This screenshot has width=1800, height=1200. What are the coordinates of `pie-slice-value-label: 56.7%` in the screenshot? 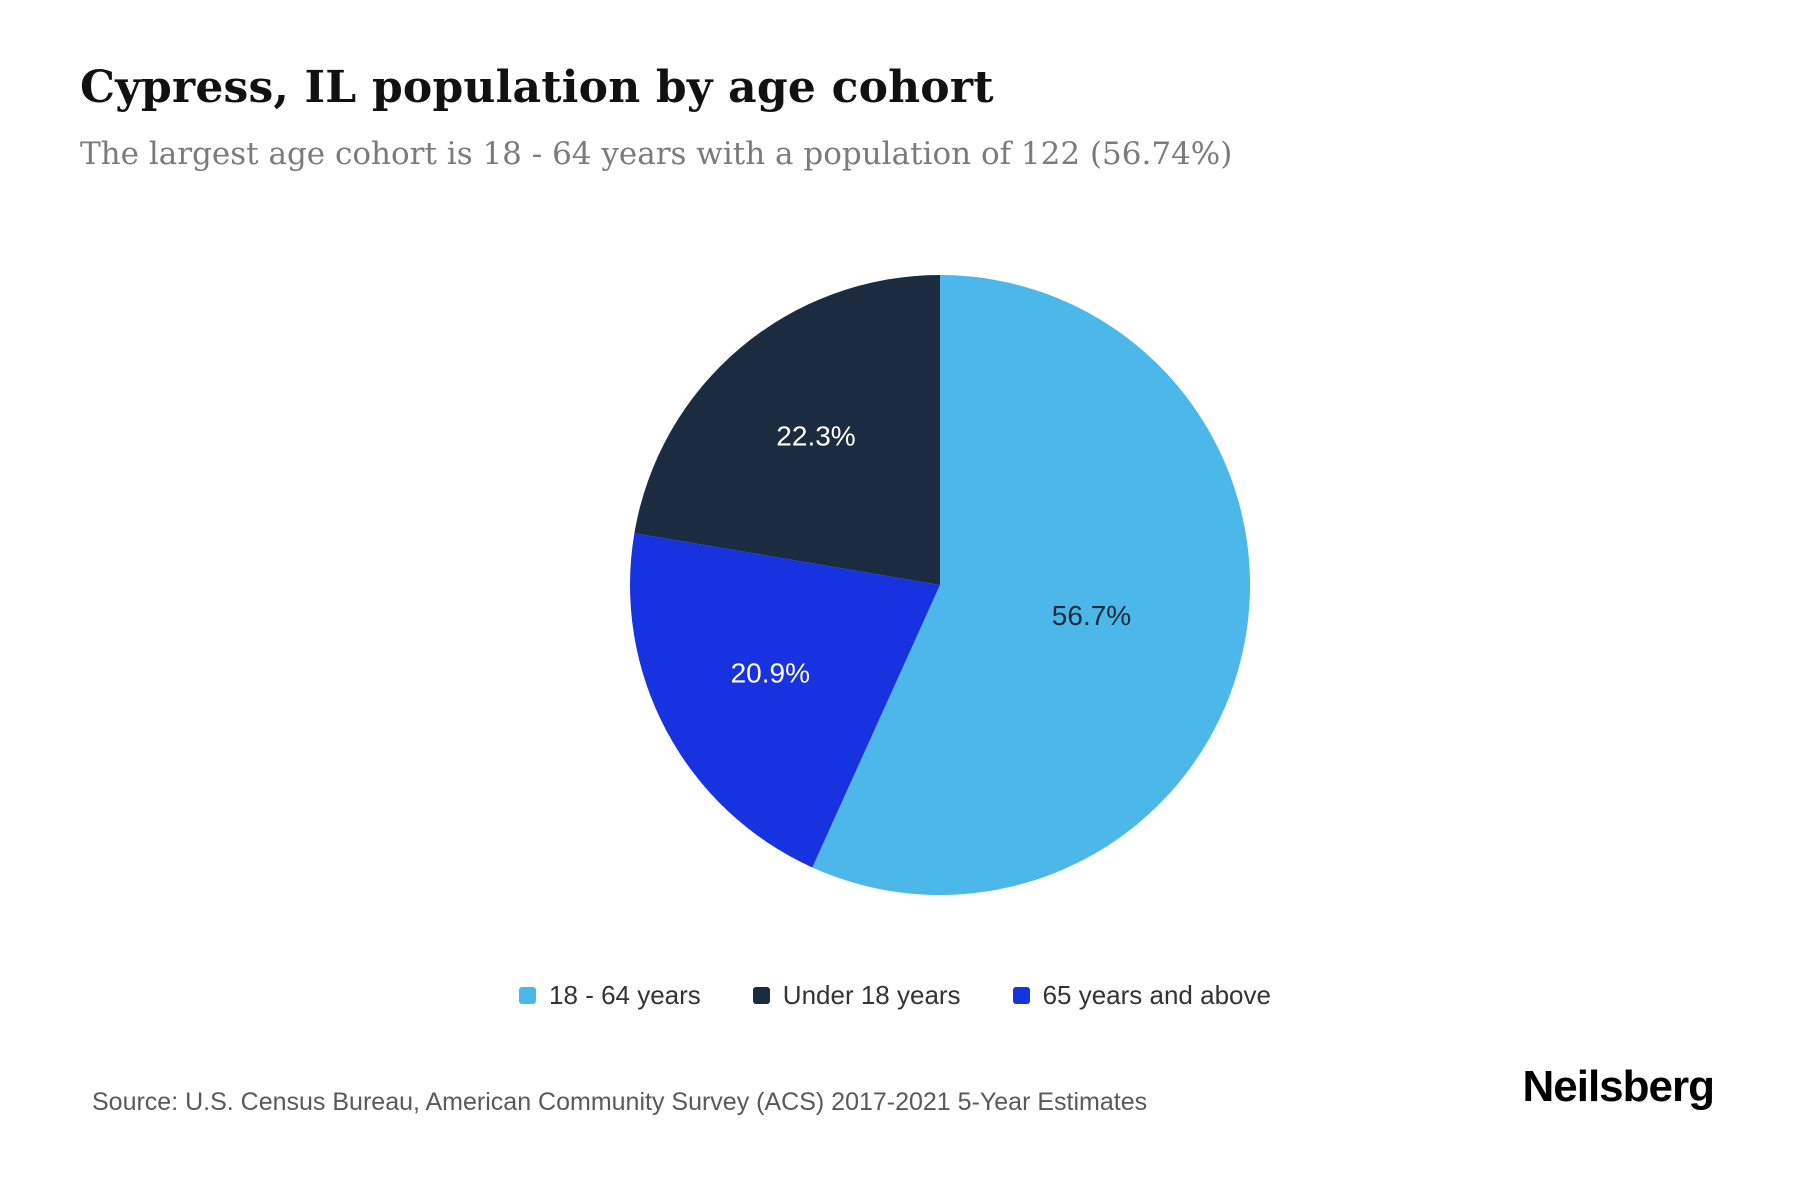 It's located at (1091, 615).